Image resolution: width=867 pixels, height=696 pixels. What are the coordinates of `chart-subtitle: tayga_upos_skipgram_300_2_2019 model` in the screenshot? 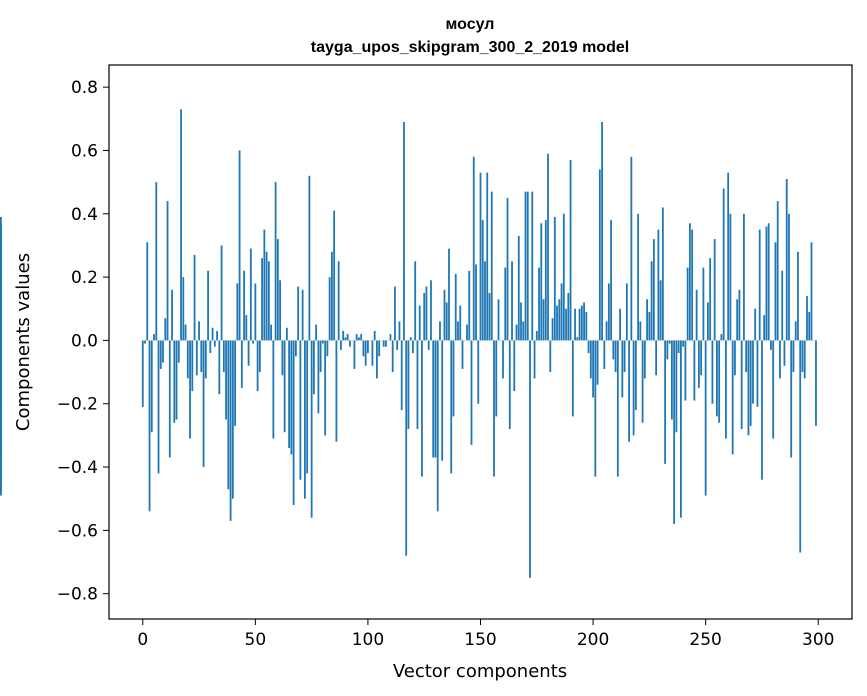 It's located at (470, 47).